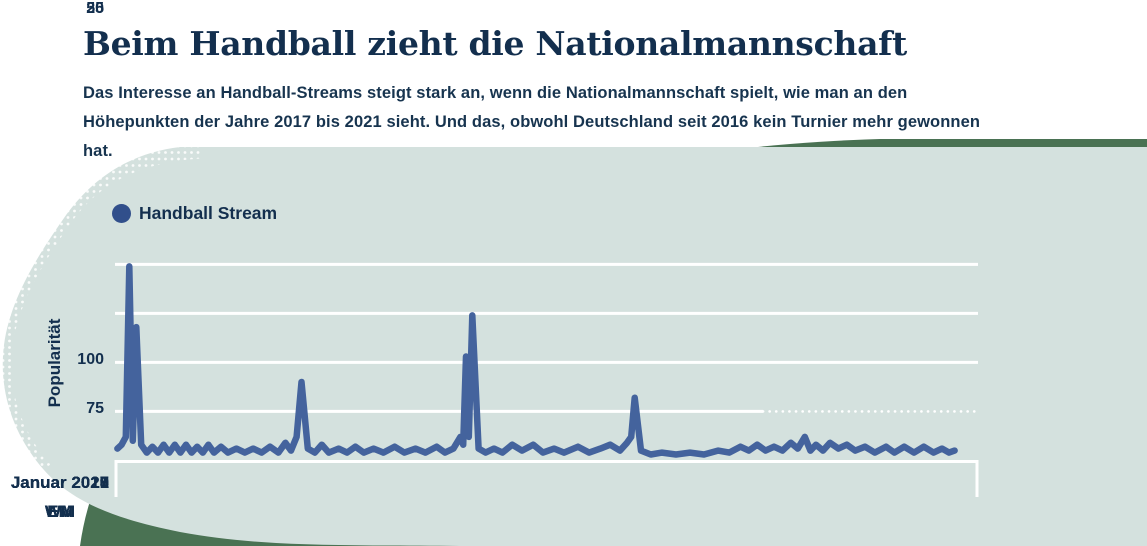 The image size is (1147, 546). Describe the element at coordinates (100, 308) in the screenshot. I see `dot-texture-rim` at that location.